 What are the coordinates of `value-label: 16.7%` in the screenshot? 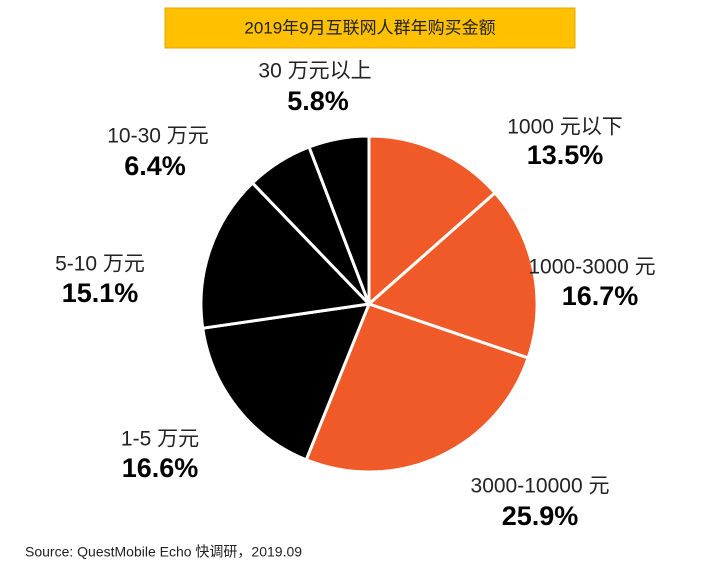 It's located at (600, 296).